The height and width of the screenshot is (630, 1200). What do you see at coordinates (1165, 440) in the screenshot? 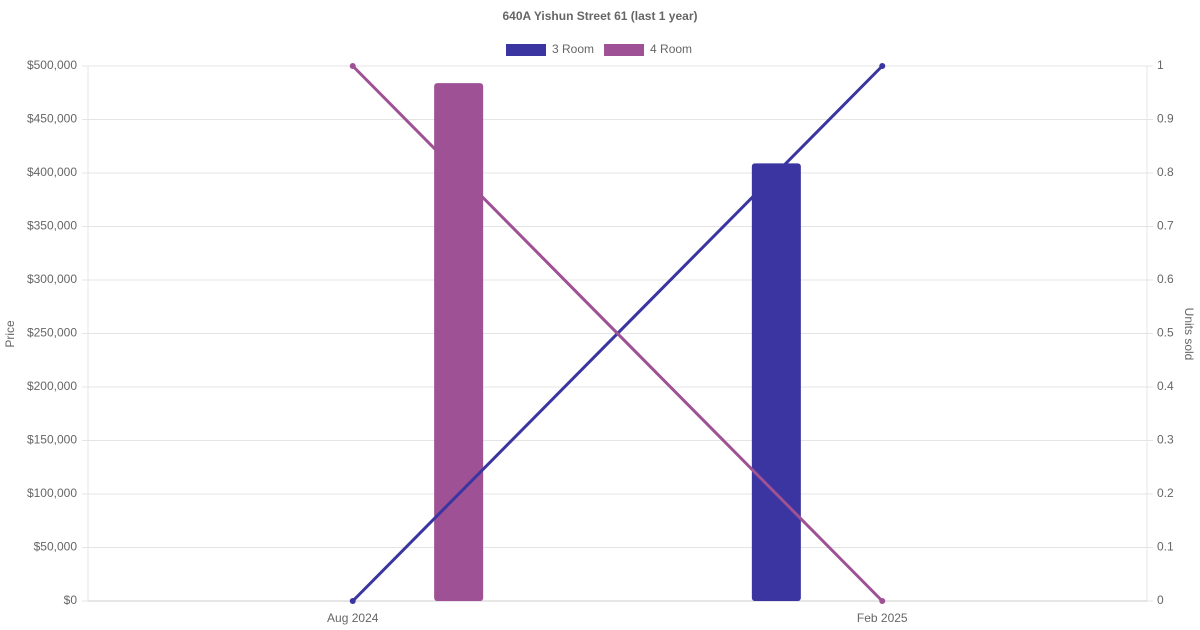
I see `y2-tick-label: 0.3` at bounding box center [1165, 440].